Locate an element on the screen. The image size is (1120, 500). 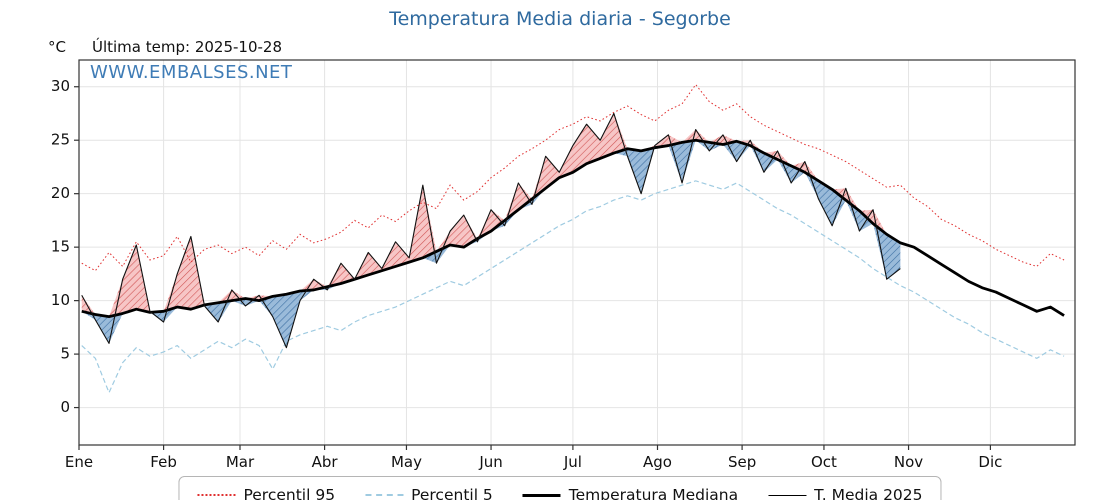
legend-label: Percentil 5 is located at coordinates (452, 493).